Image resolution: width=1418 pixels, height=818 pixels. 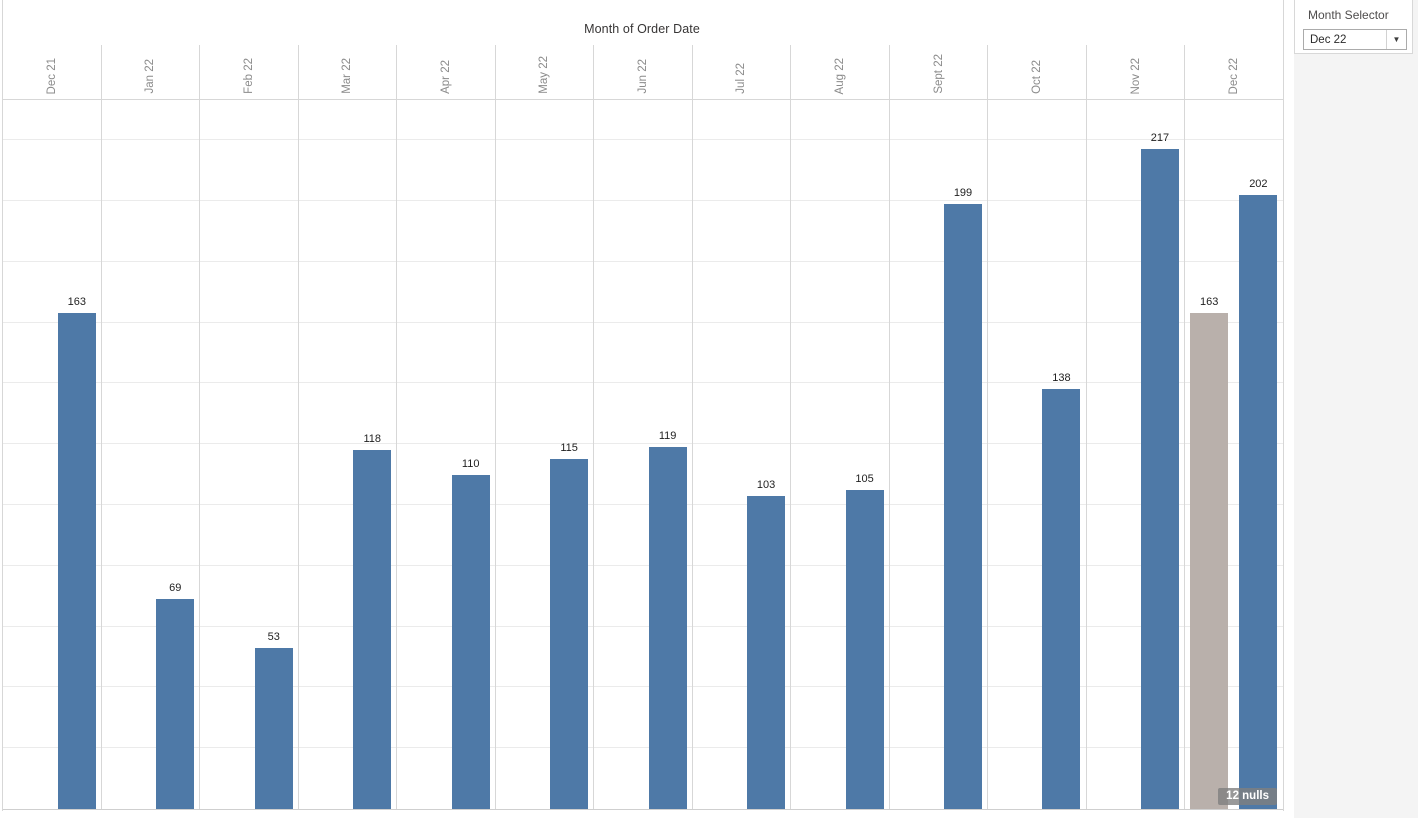 I want to click on column-header-label: Oct 22, so click(x=1037, y=77).